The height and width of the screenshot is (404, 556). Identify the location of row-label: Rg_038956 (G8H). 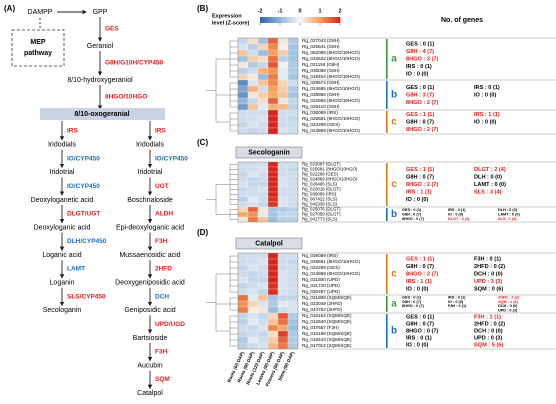
(321, 94).